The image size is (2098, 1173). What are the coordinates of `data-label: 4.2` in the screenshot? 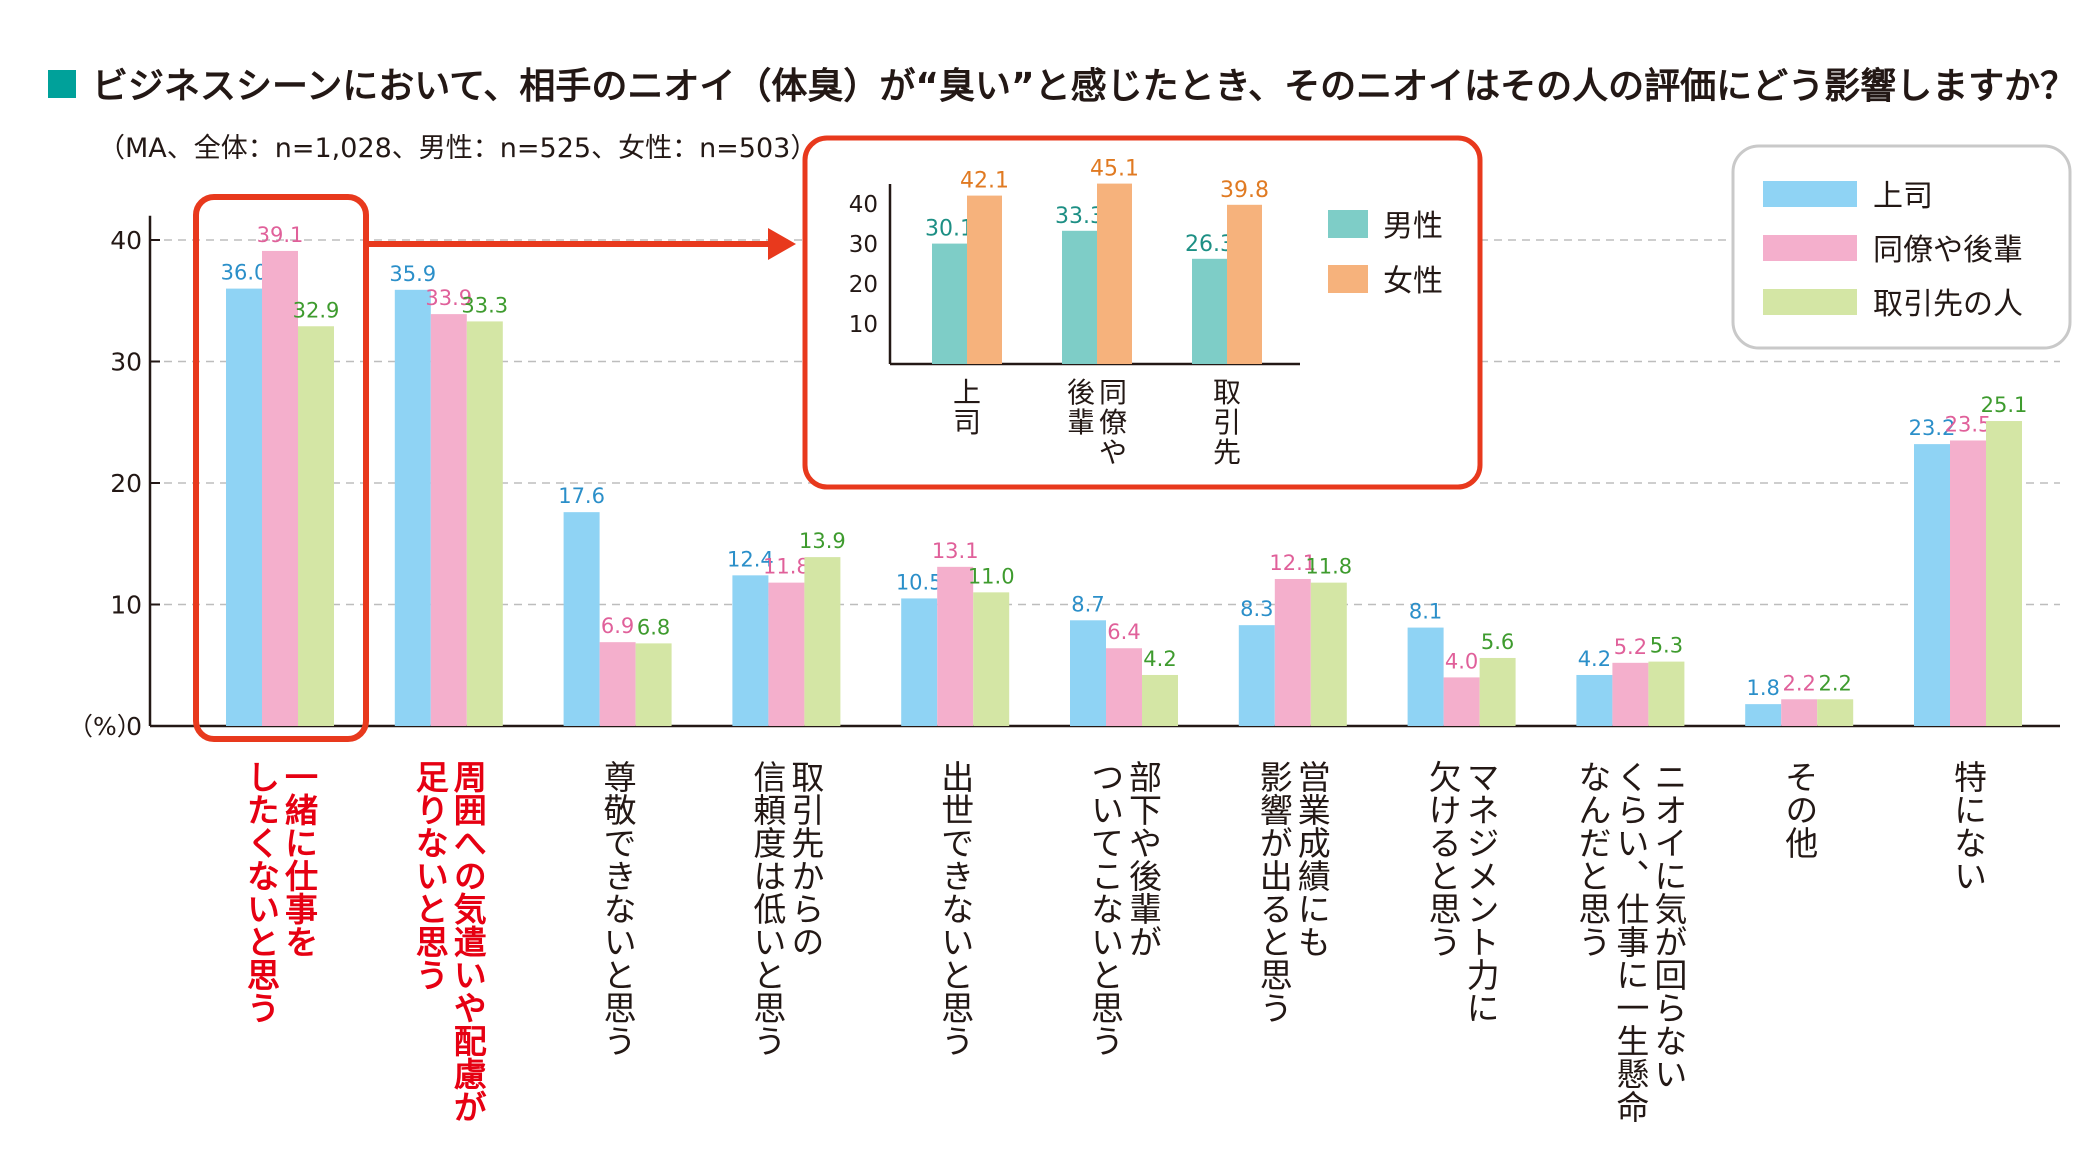 It's located at (1594, 659).